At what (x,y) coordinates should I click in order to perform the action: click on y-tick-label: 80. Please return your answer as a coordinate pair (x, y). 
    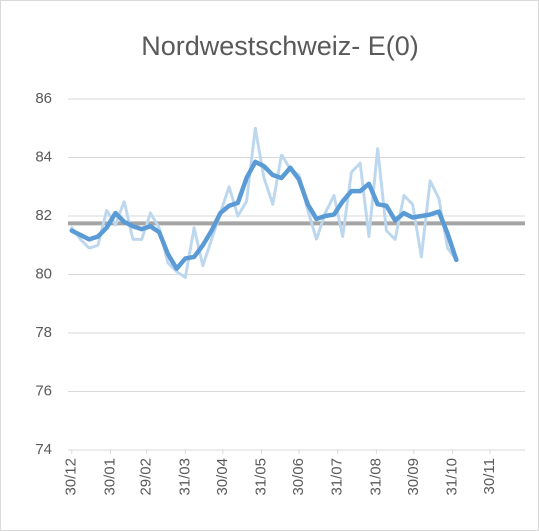
    Looking at the image, I should click on (43, 273).